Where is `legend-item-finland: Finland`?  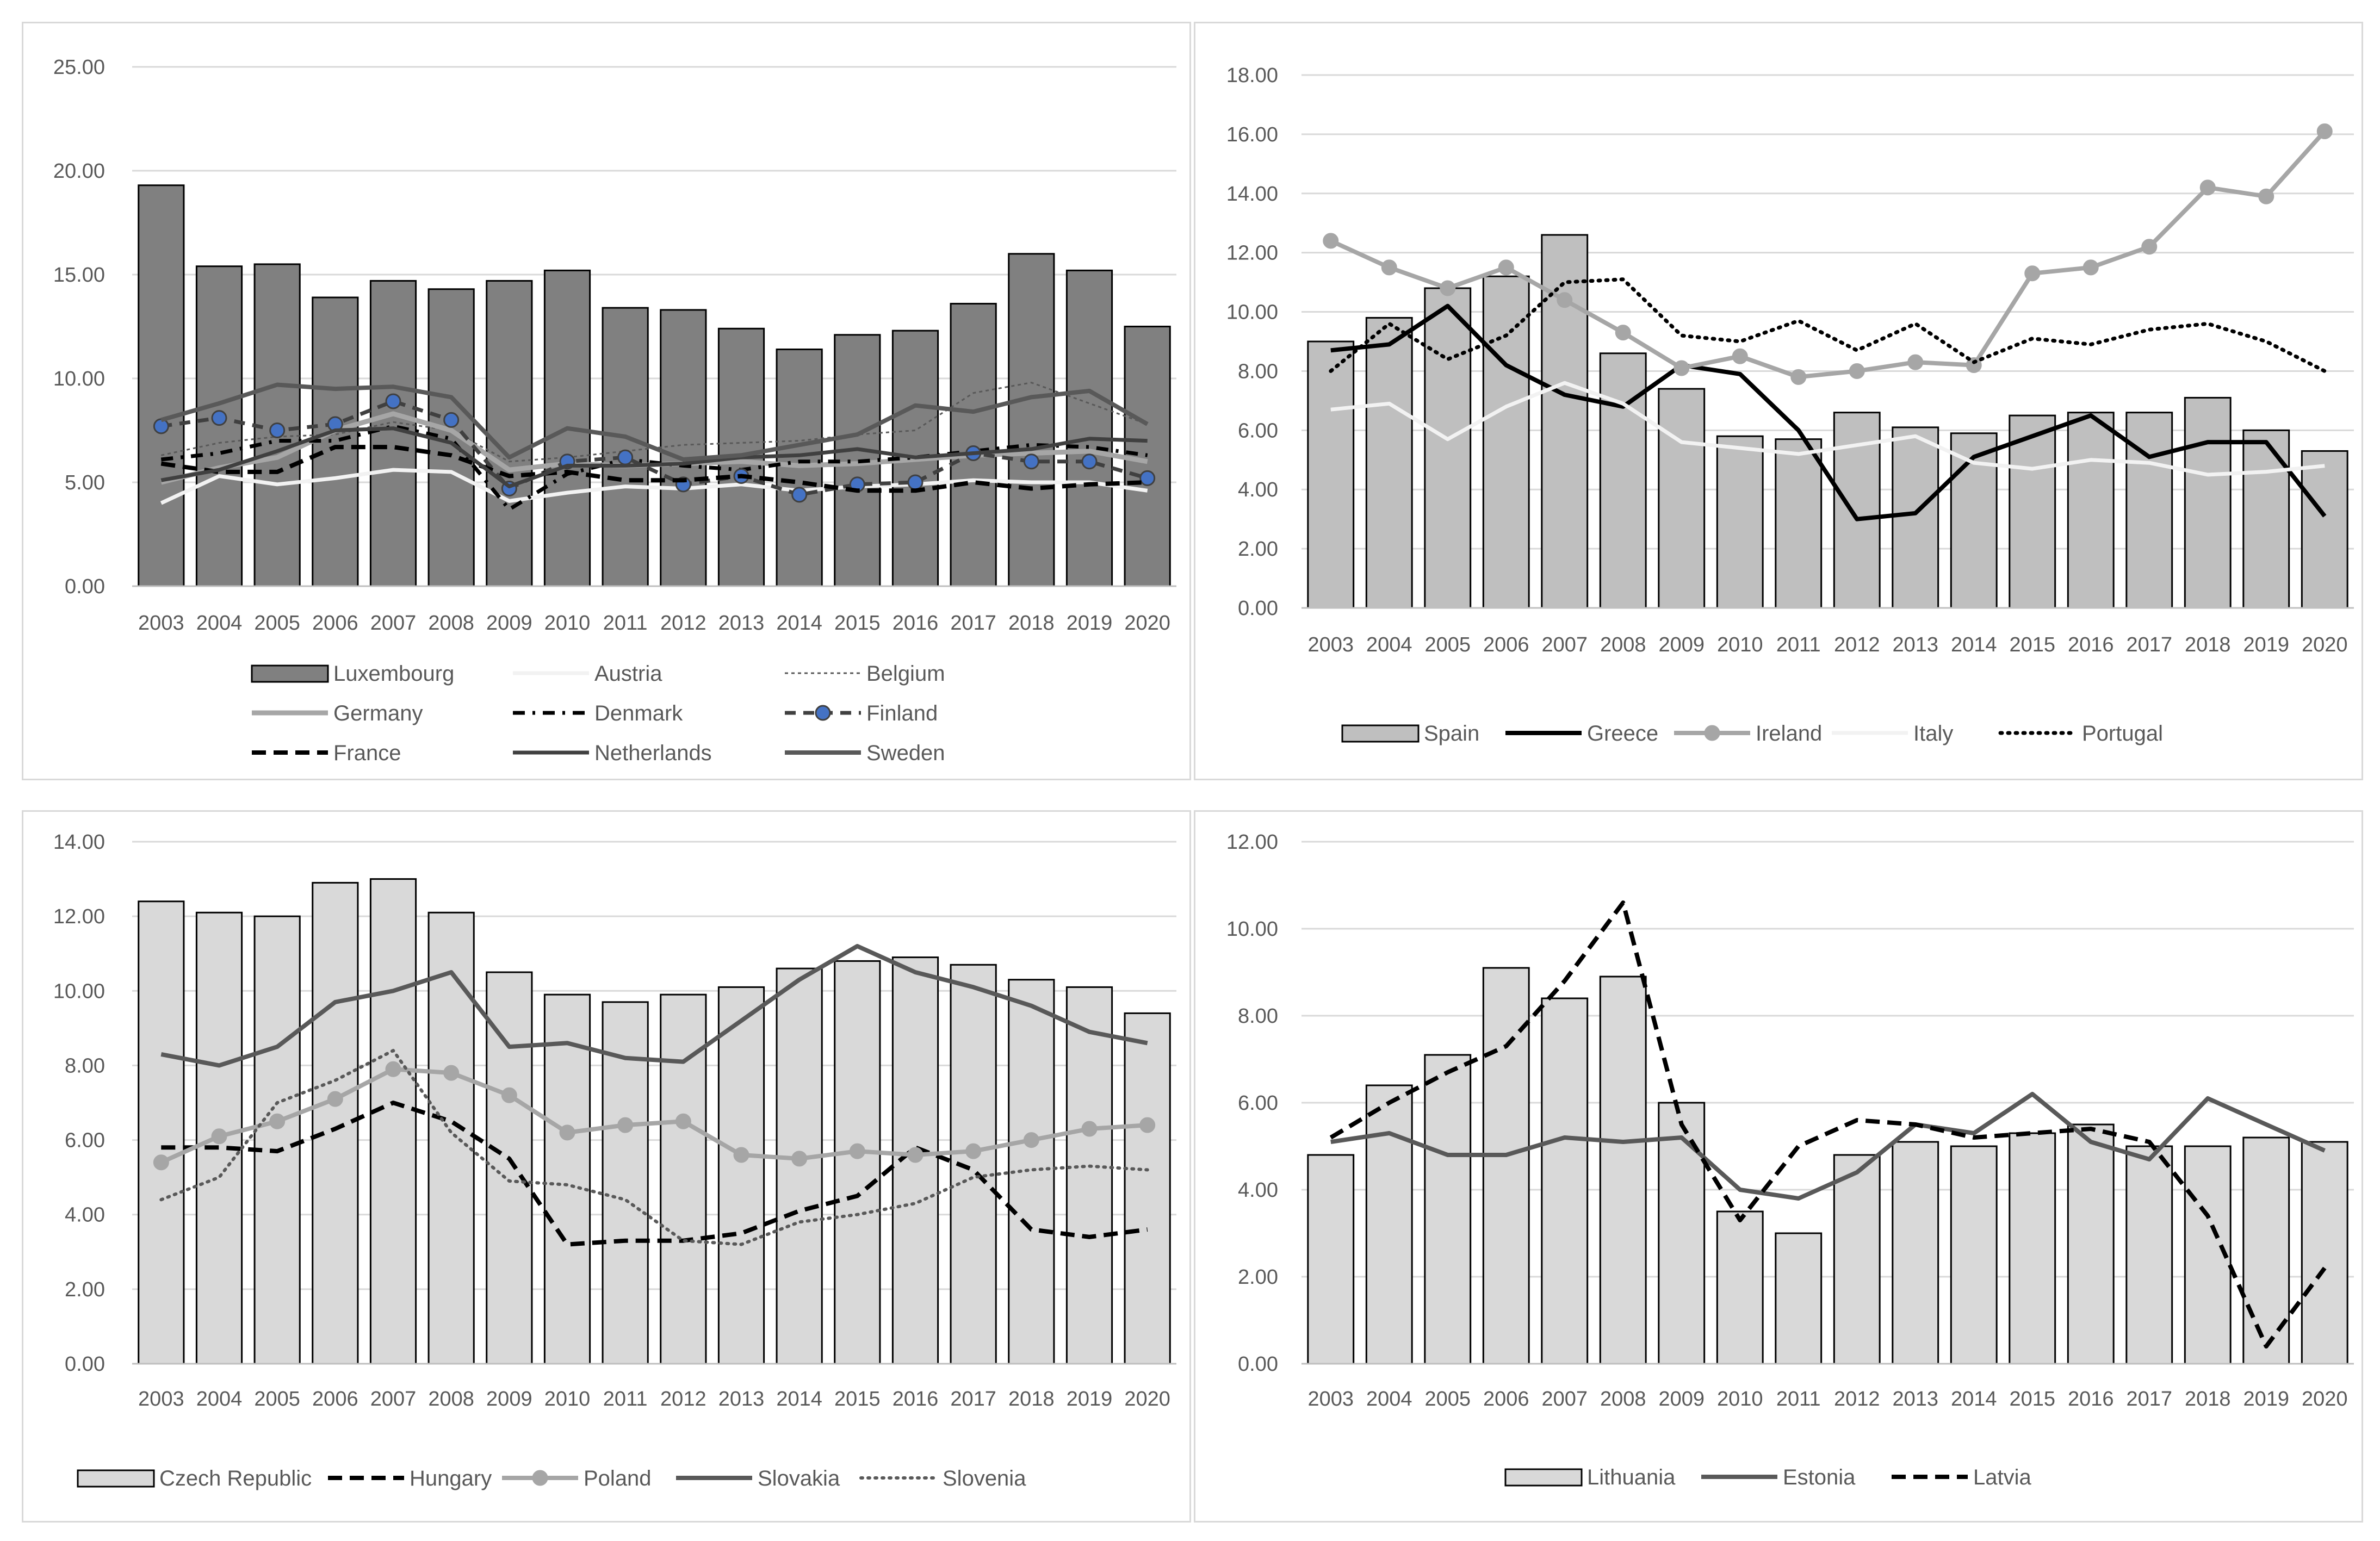
legend-item-finland: Finland is located at coordinates (861, 713).